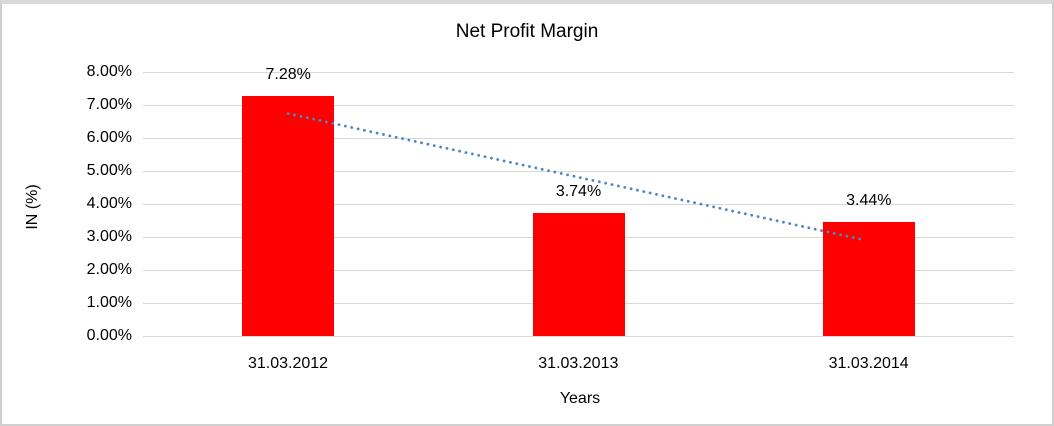 The width and height of the screenshot is (1054, 426). I want to click on y-tick-label: 0.00%, so click(109, 335).